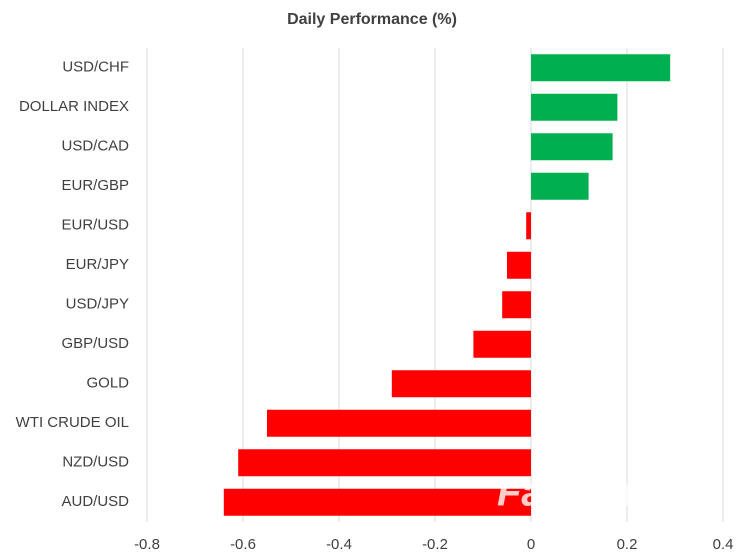 The height and width of the screenshot is (559, 743). Describe the element at coordinates (107, 383) in the screenshot. I see `y-tick-label: GOLD` at that location.